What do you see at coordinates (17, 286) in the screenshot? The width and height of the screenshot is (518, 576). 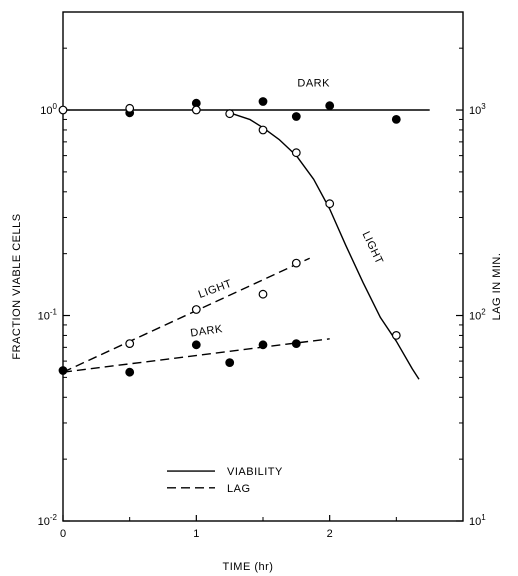 I see `y-axis-label-left: FRACTION VIABLE CELLS` at bounding box center [17, 286].